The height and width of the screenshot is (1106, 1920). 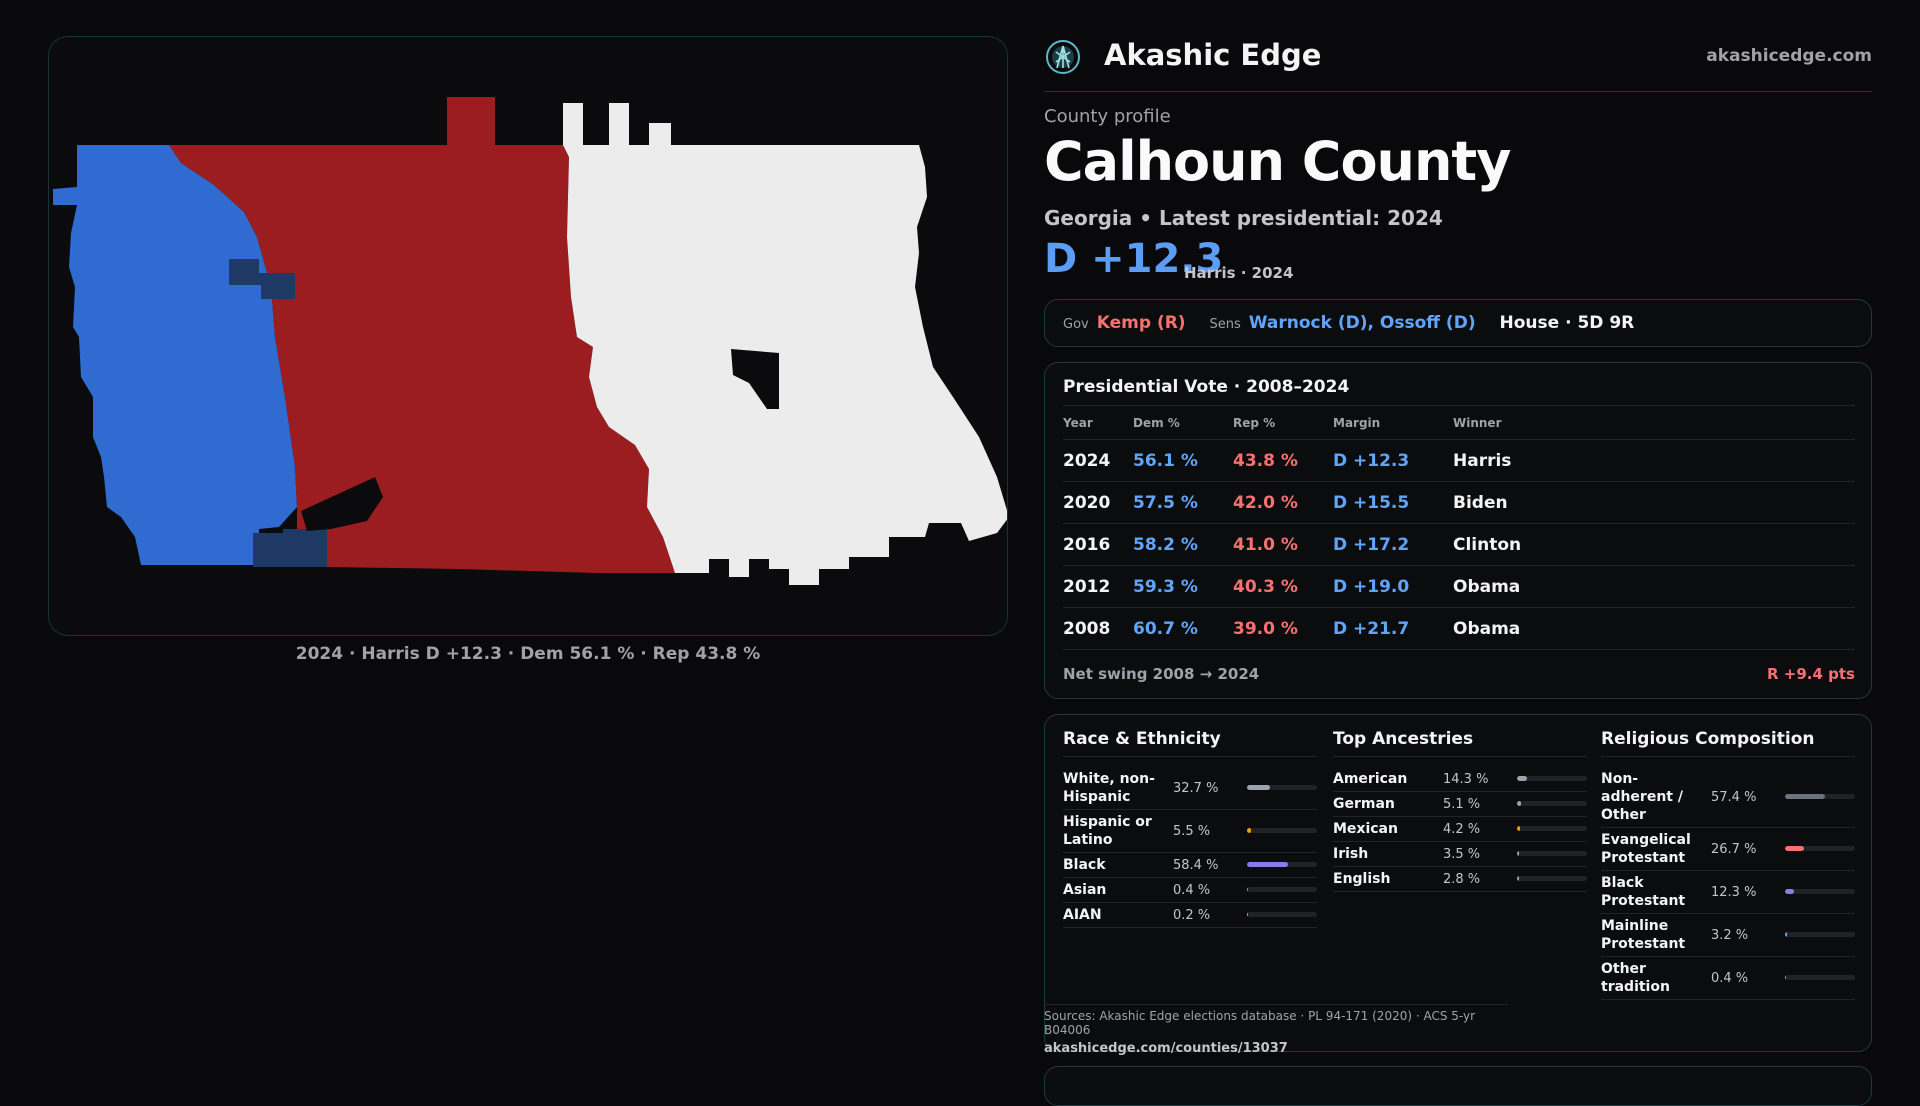 I want to click on race-item: White, non-Hispanic 32.7 %, so click(x=1190, y=788).